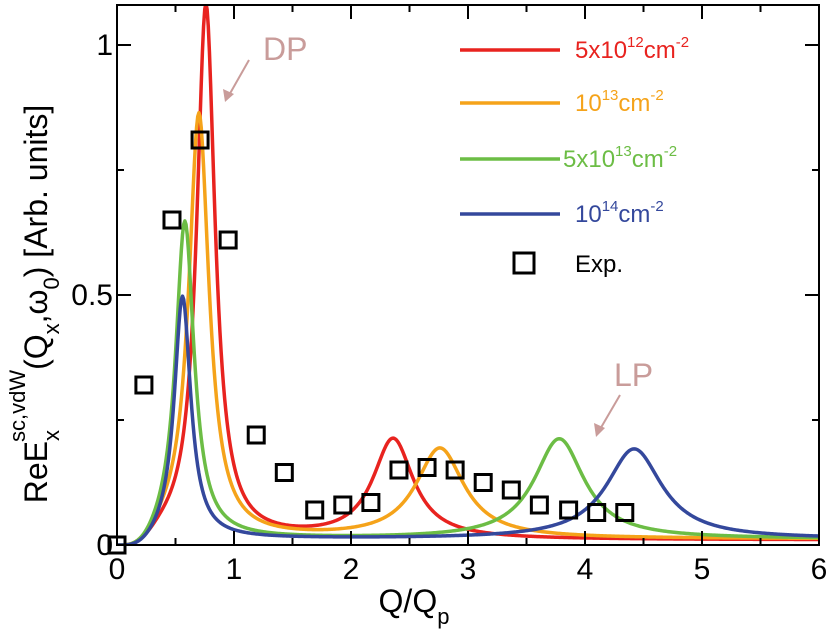 The width and height of the screenshot is (827, 636). What do you see at coordinates (609, 413) in the screenshot?
I see `annotation-lp-arrow` at bounding box center [609, 413].